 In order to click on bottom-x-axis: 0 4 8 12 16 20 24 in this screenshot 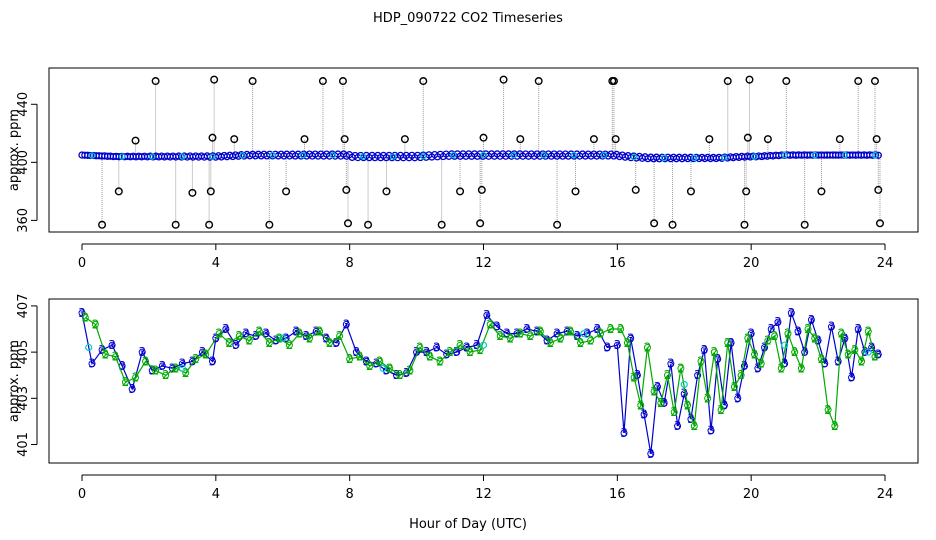, I will do `click(485, 488)`.